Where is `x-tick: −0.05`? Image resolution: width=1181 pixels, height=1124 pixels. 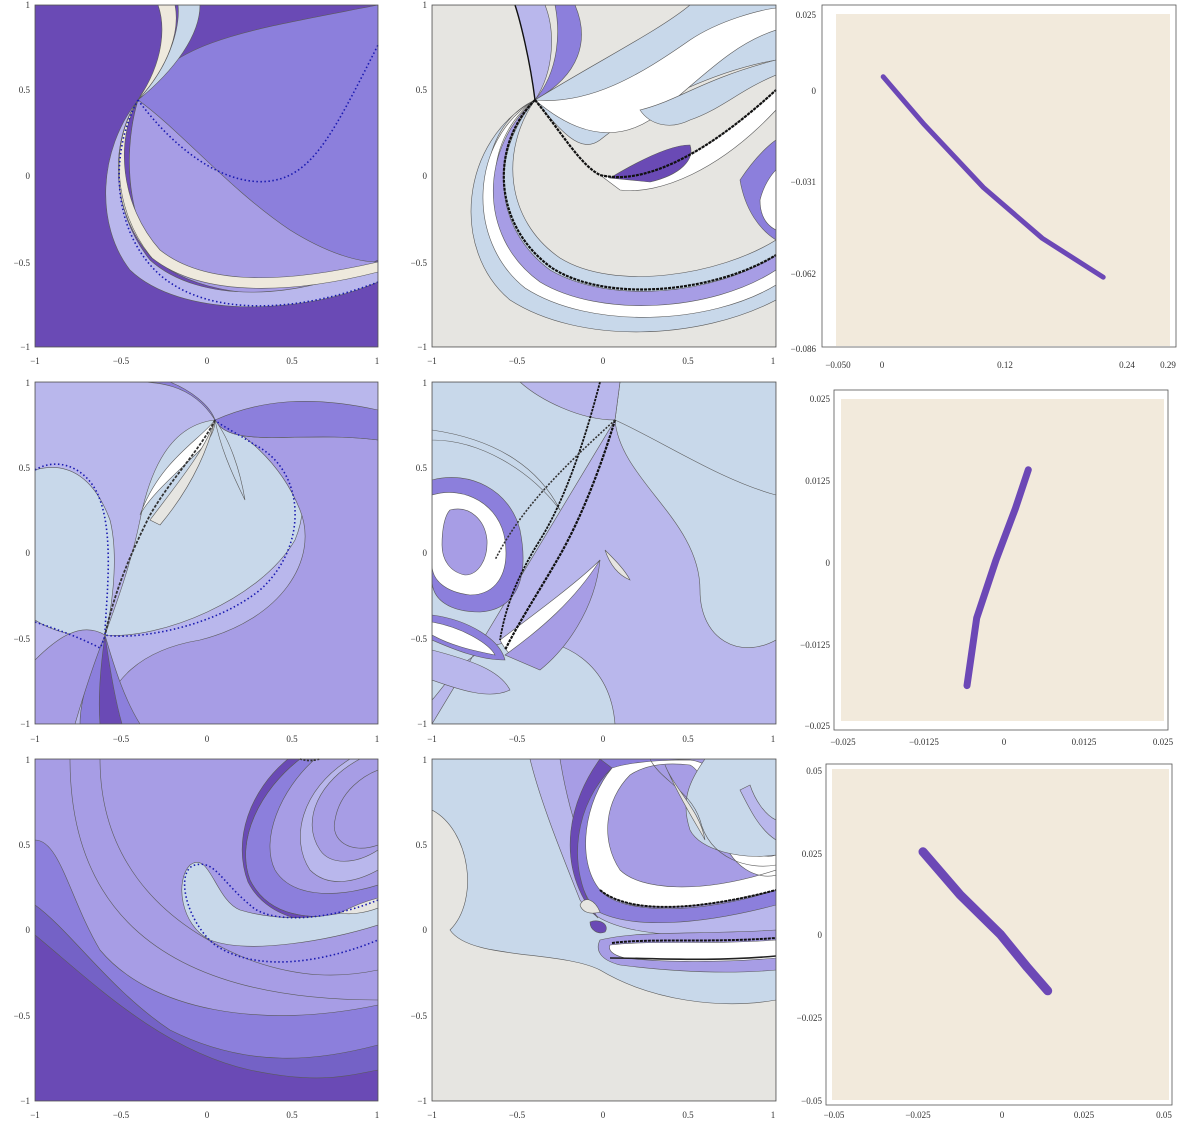 x-tick: −0.05 is located at coordinates (834, 1115).